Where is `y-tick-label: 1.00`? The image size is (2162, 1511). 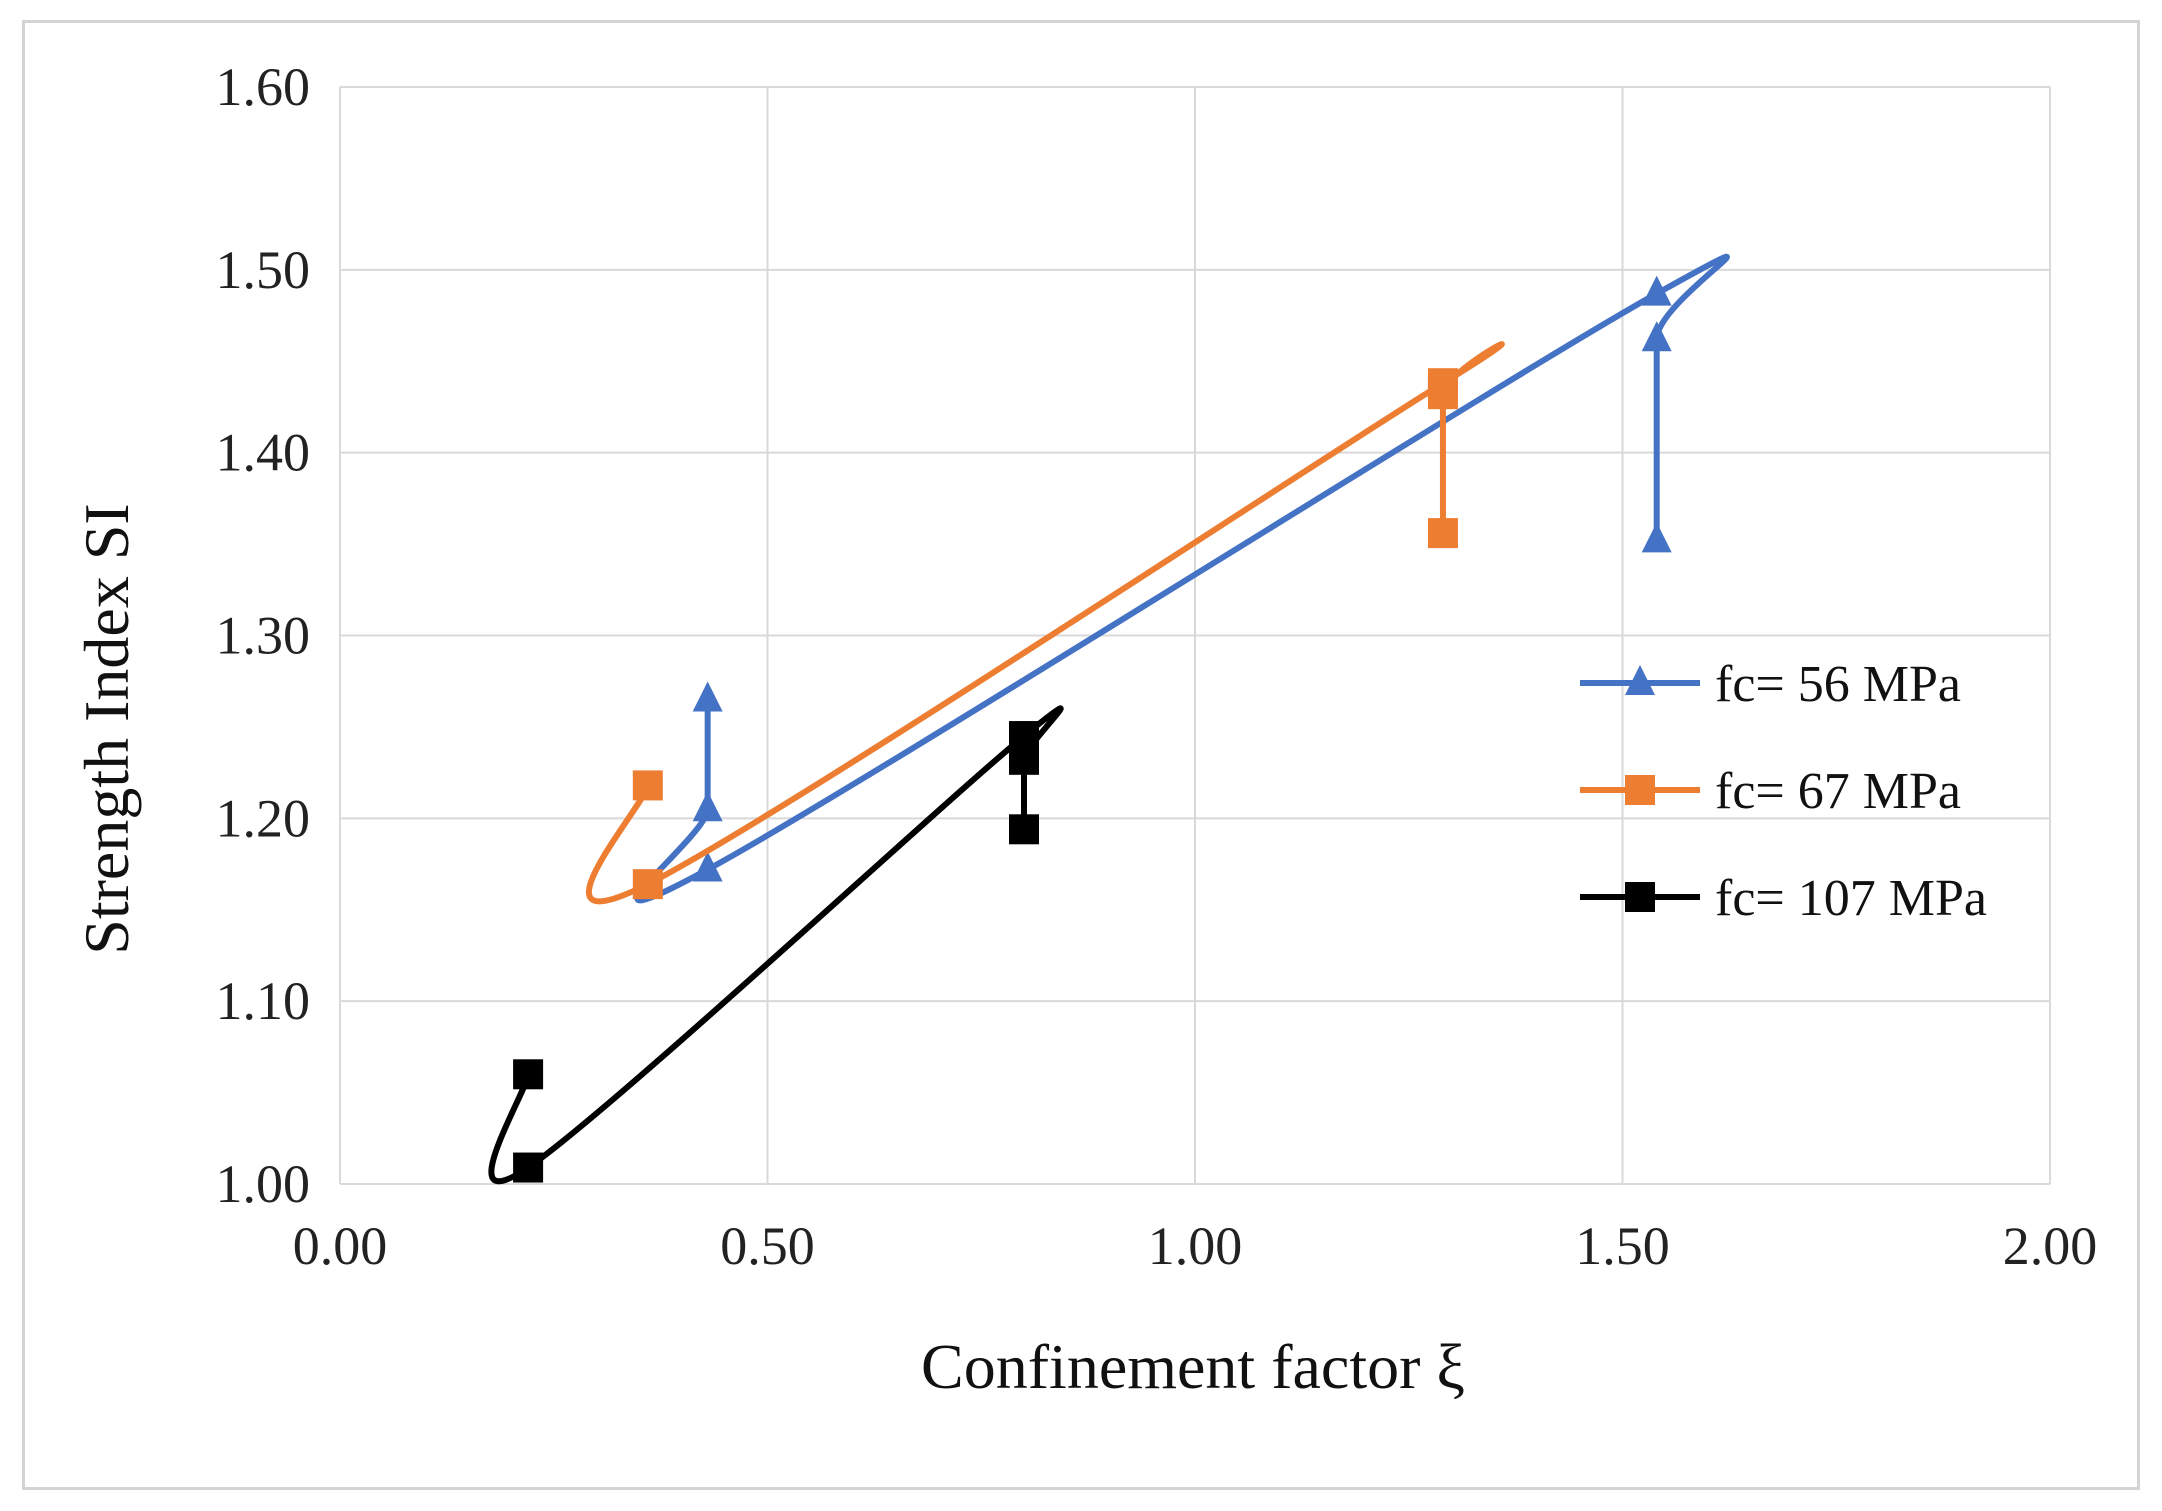 y-tick-label: 1.00 is located at coordinates (263, 1184).